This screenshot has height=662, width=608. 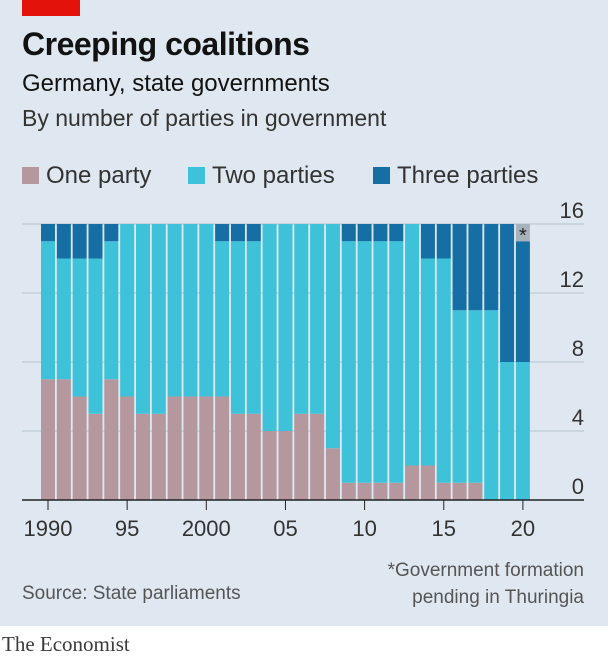 I want to click on x-tick-label: 10, so click(x=364, y=528).